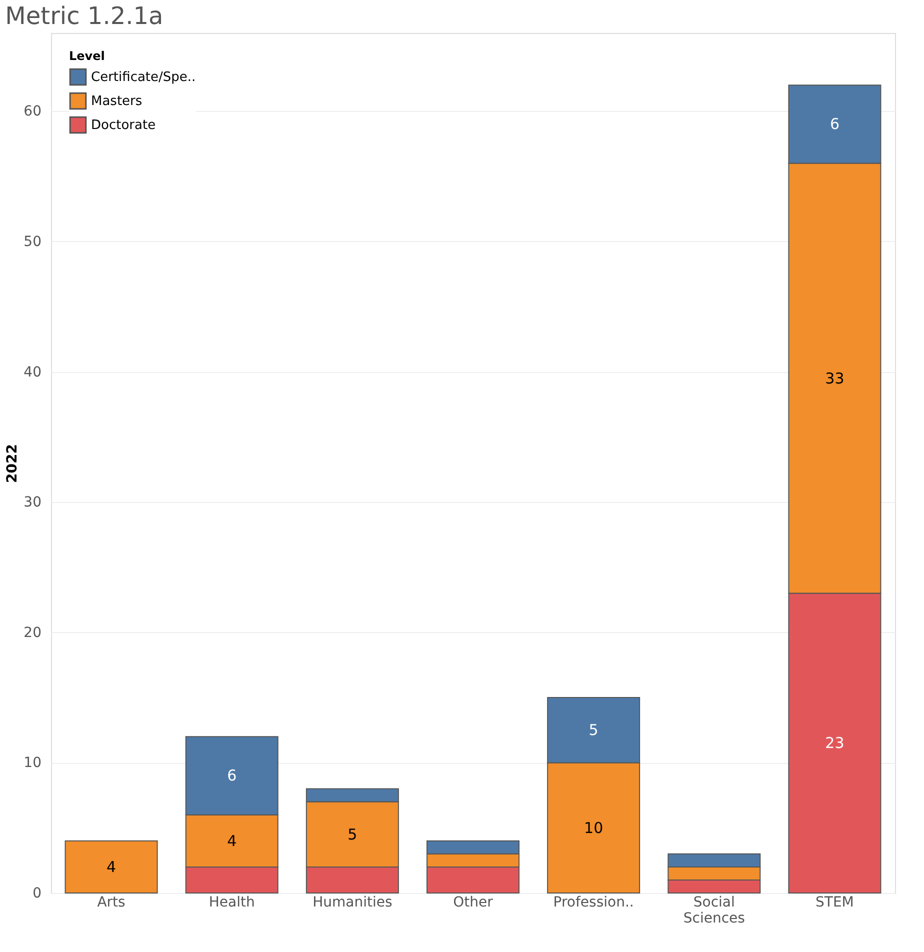 The height and width of the screenshot is (952, 924). What do you see at coordinates (594, 827) in the screenshot?
I see `data-label: 10` at bounding box center [594, 827].